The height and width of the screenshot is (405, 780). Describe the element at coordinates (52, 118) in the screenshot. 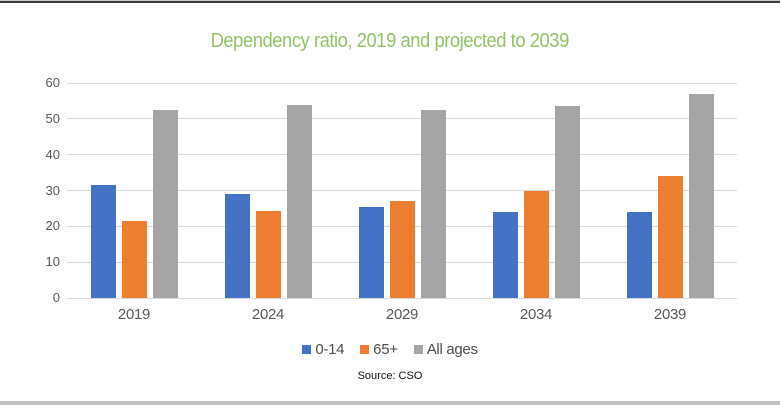

I see `y-tick-label: 50` at that location.